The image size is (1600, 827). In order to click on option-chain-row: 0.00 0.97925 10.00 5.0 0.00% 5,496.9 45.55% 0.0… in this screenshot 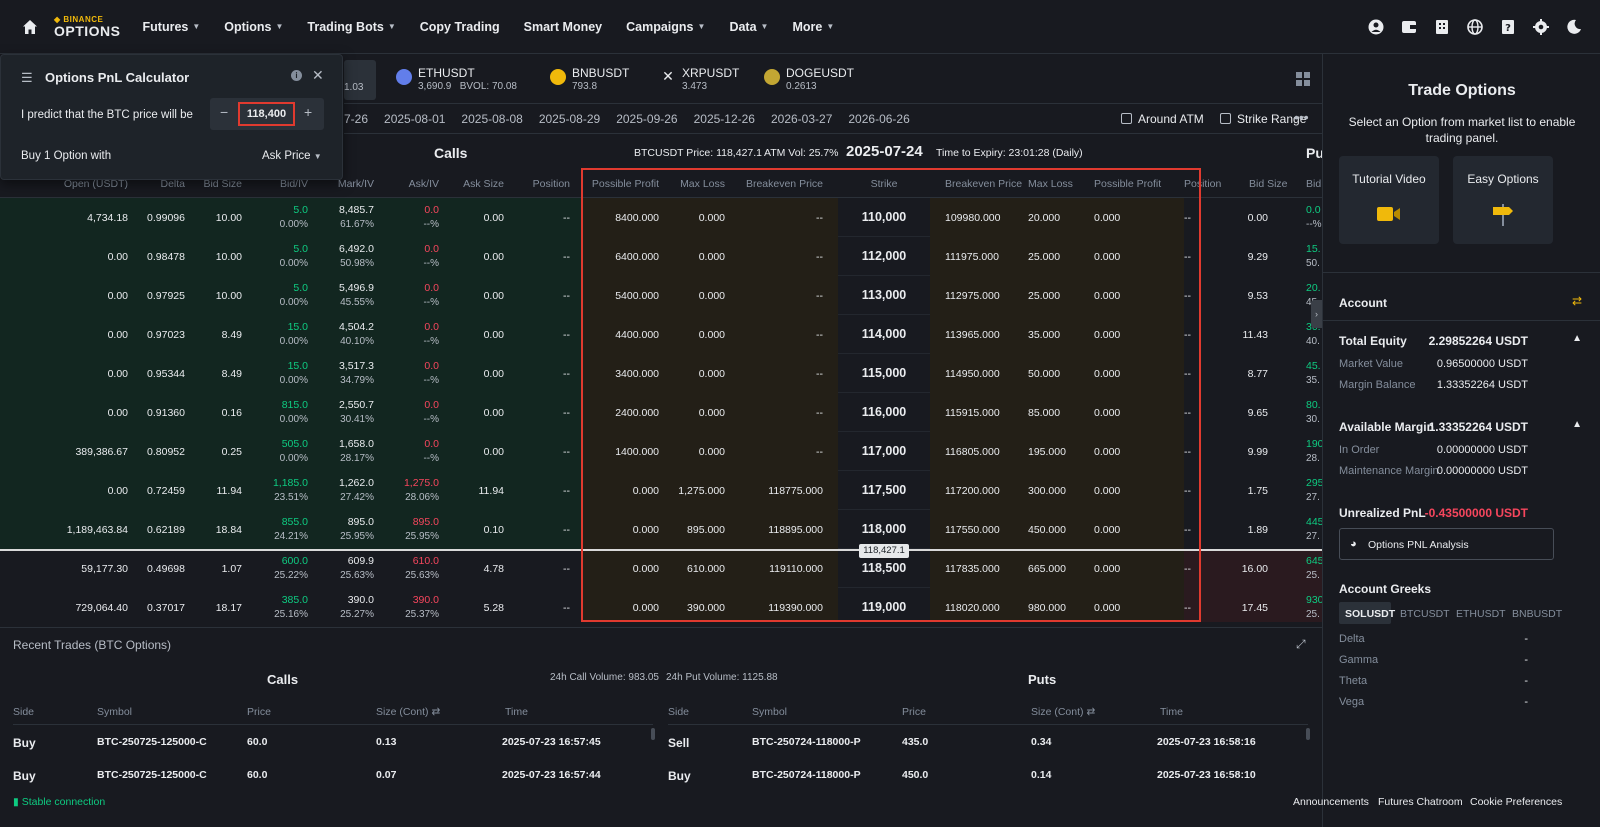, I will do `click(661, 295)`.